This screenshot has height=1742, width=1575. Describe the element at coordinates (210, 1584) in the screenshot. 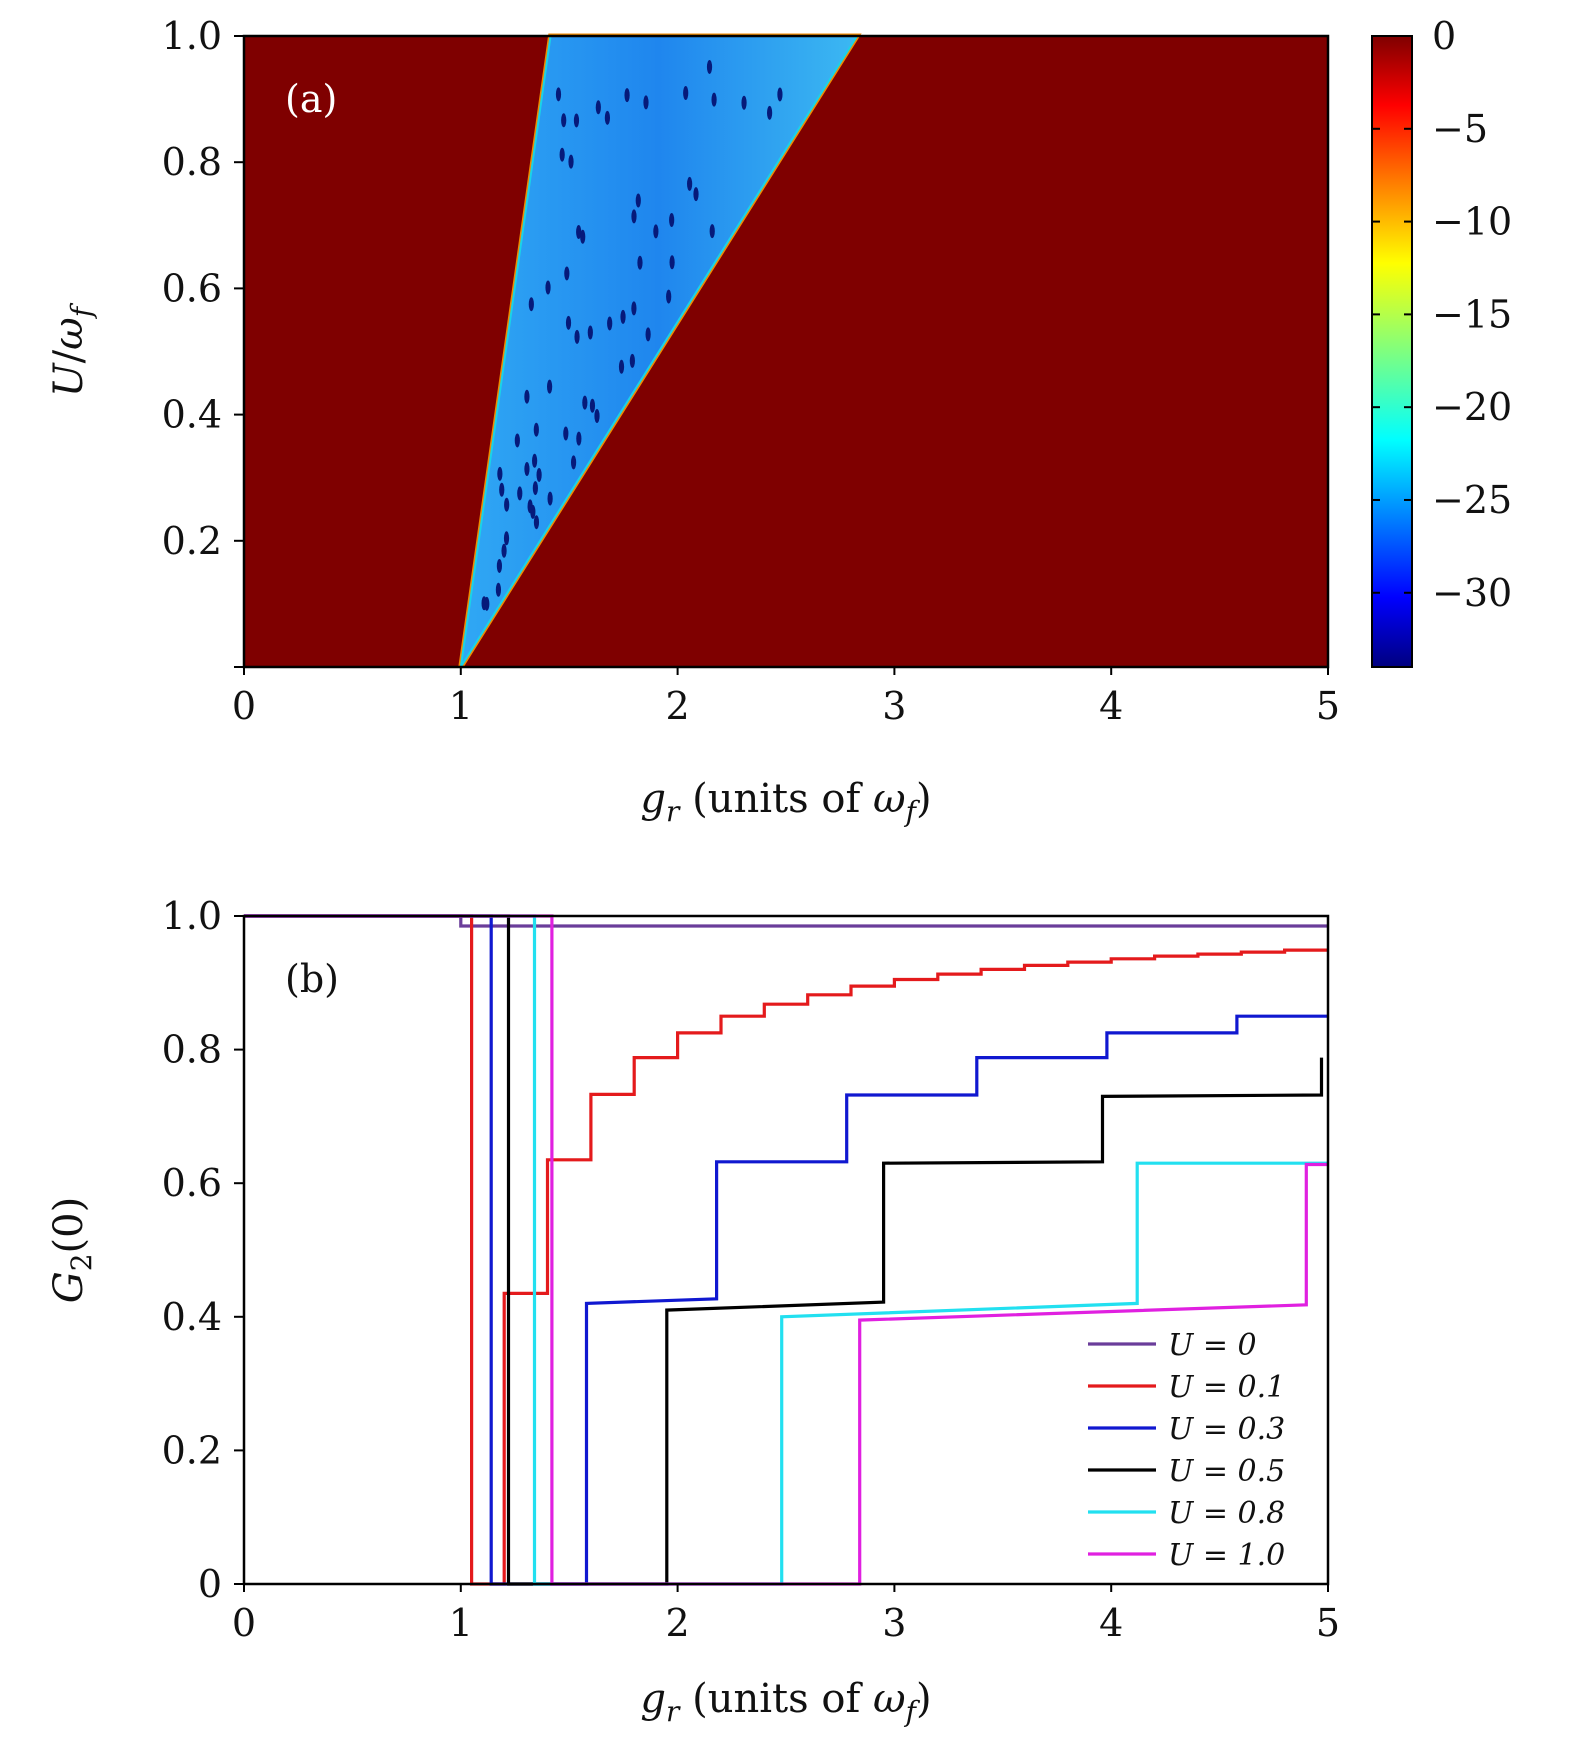

I see `y-tick-label: 0` at that location.